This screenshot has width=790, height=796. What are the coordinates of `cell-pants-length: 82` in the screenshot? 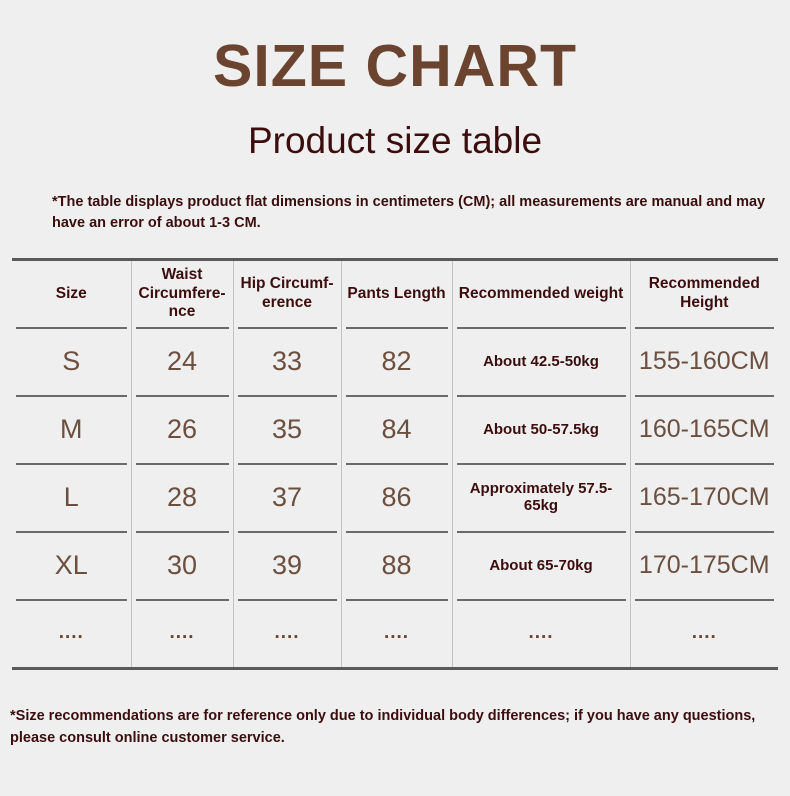 It's located at (396, 361).